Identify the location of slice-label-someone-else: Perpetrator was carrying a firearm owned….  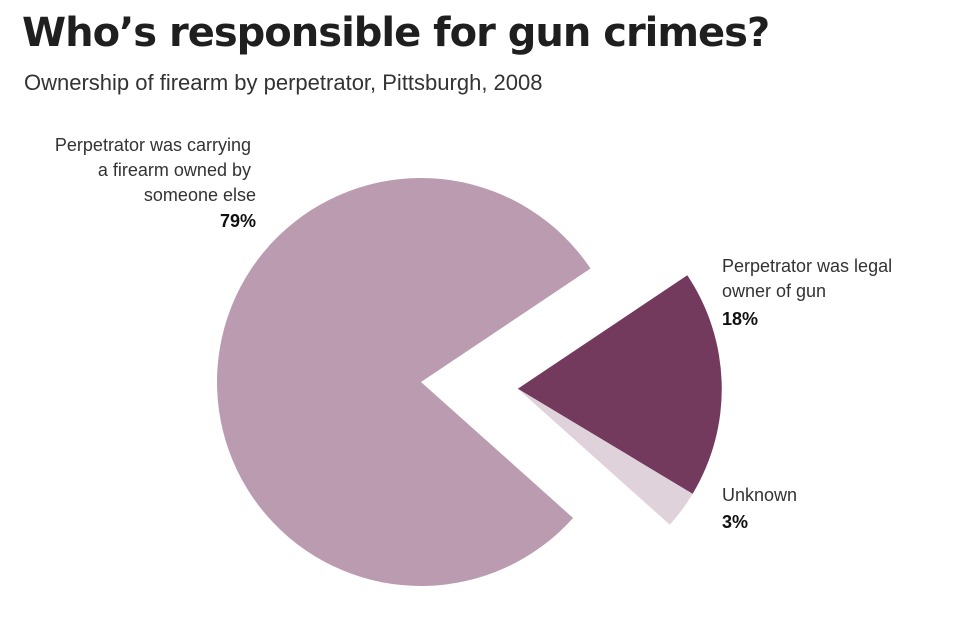
(155, 170).